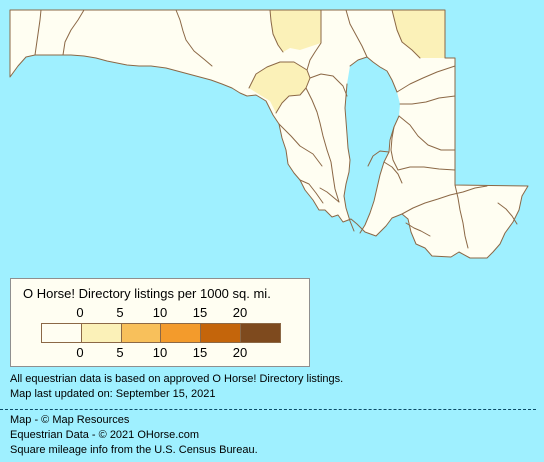  I want to click on county-boundary-kent, so click(426, 79).